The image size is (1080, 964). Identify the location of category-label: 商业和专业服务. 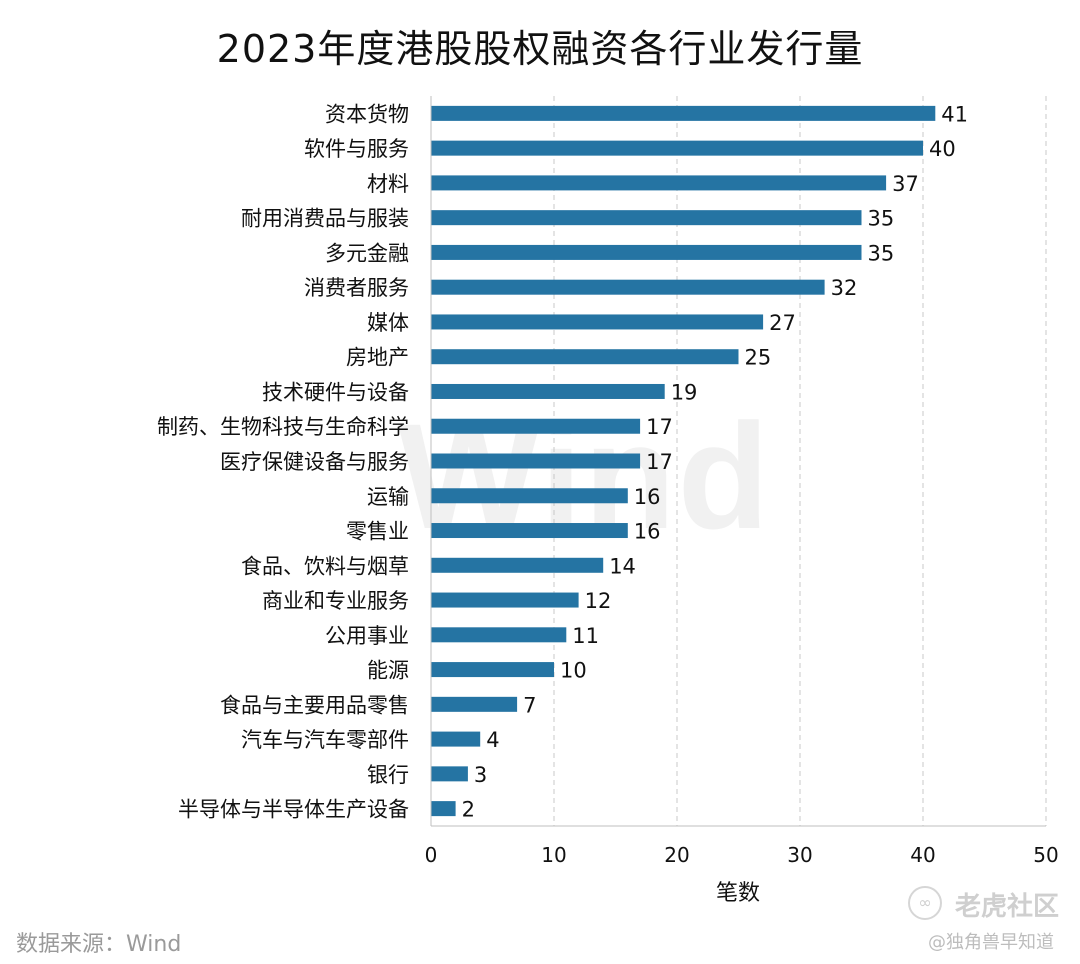
(335, 601).